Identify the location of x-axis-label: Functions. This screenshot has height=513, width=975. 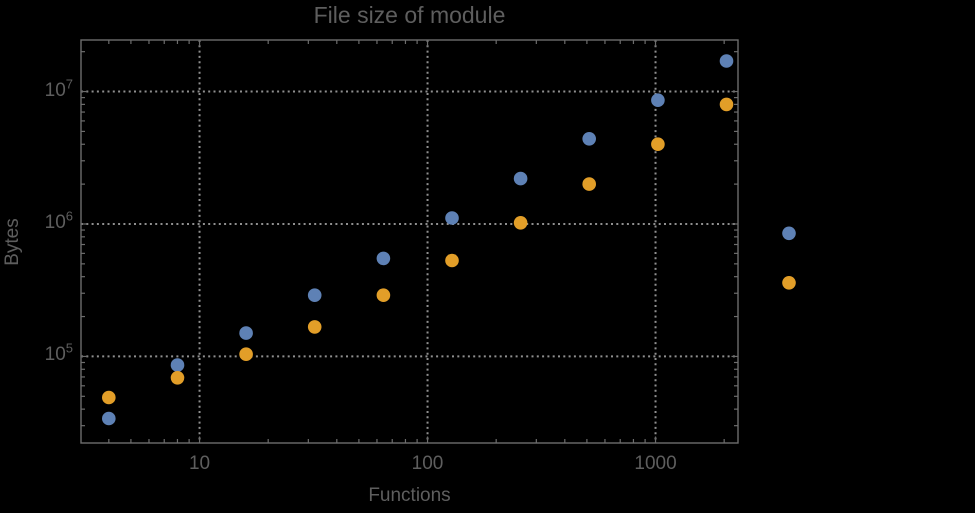
(409, 495).